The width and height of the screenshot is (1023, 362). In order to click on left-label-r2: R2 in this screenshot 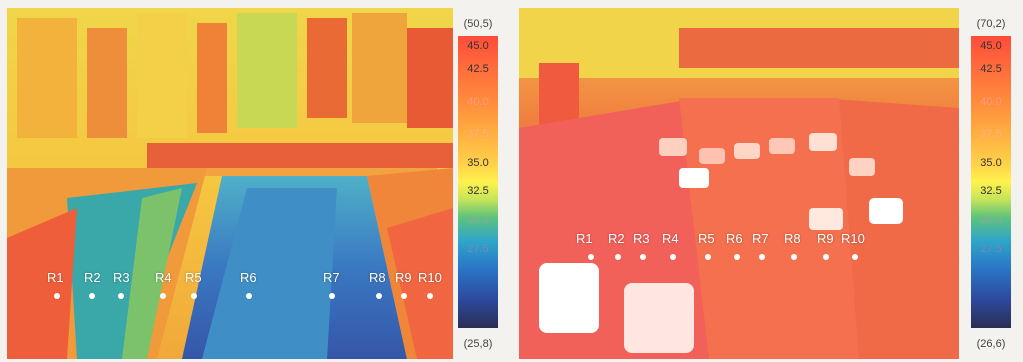, I will do `click(92, 277)`.